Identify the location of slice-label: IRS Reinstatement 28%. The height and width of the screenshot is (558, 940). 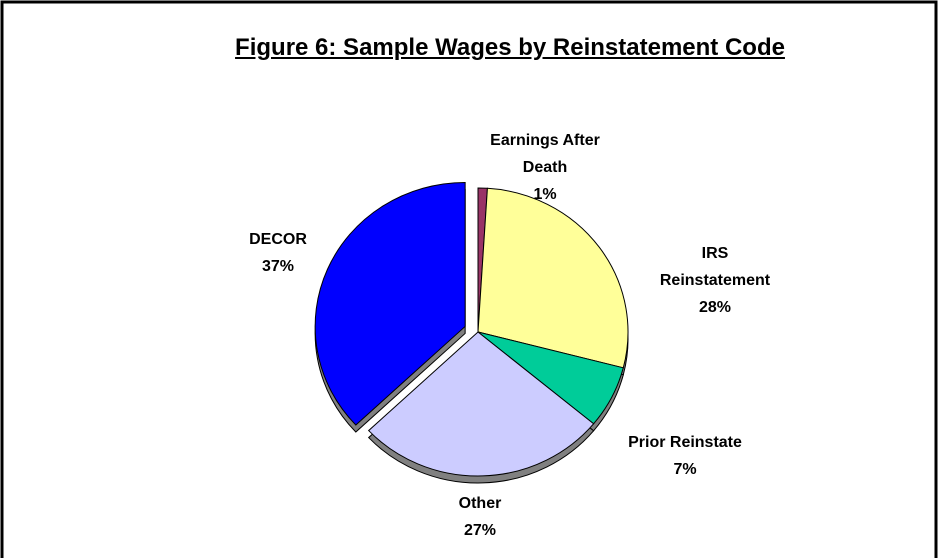
(715, 280).